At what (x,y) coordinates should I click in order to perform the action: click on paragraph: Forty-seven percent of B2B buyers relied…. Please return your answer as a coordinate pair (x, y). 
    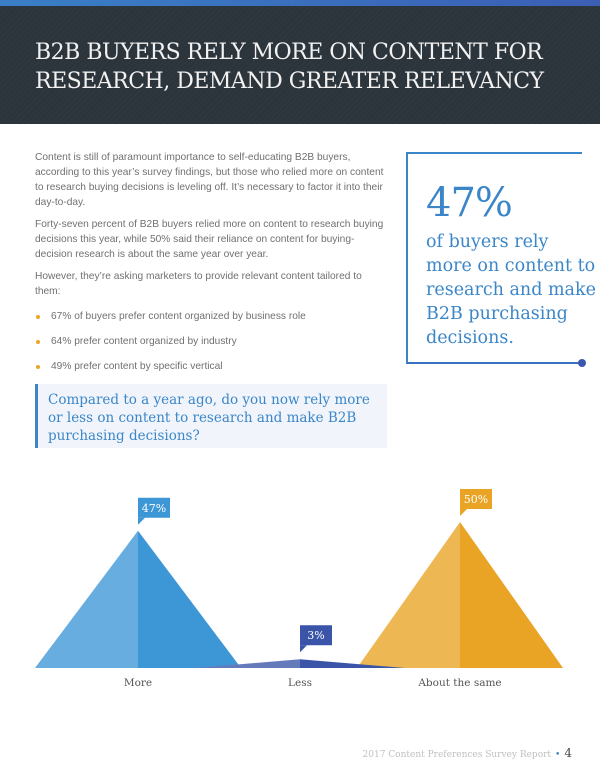
    Looking at the image, I should click on (209, 239).